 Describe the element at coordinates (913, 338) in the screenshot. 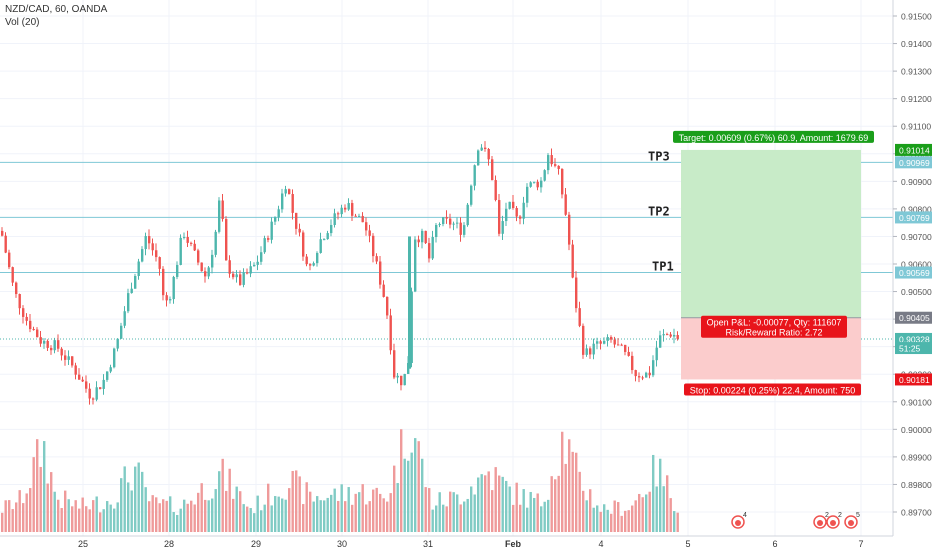

I see `price-tag-5-bg` at that location.